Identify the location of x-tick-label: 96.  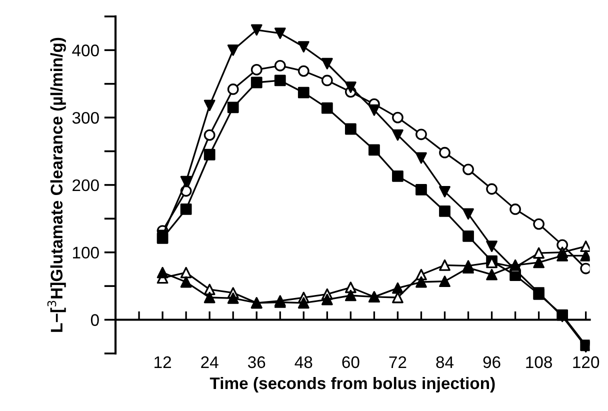
(491, 362).